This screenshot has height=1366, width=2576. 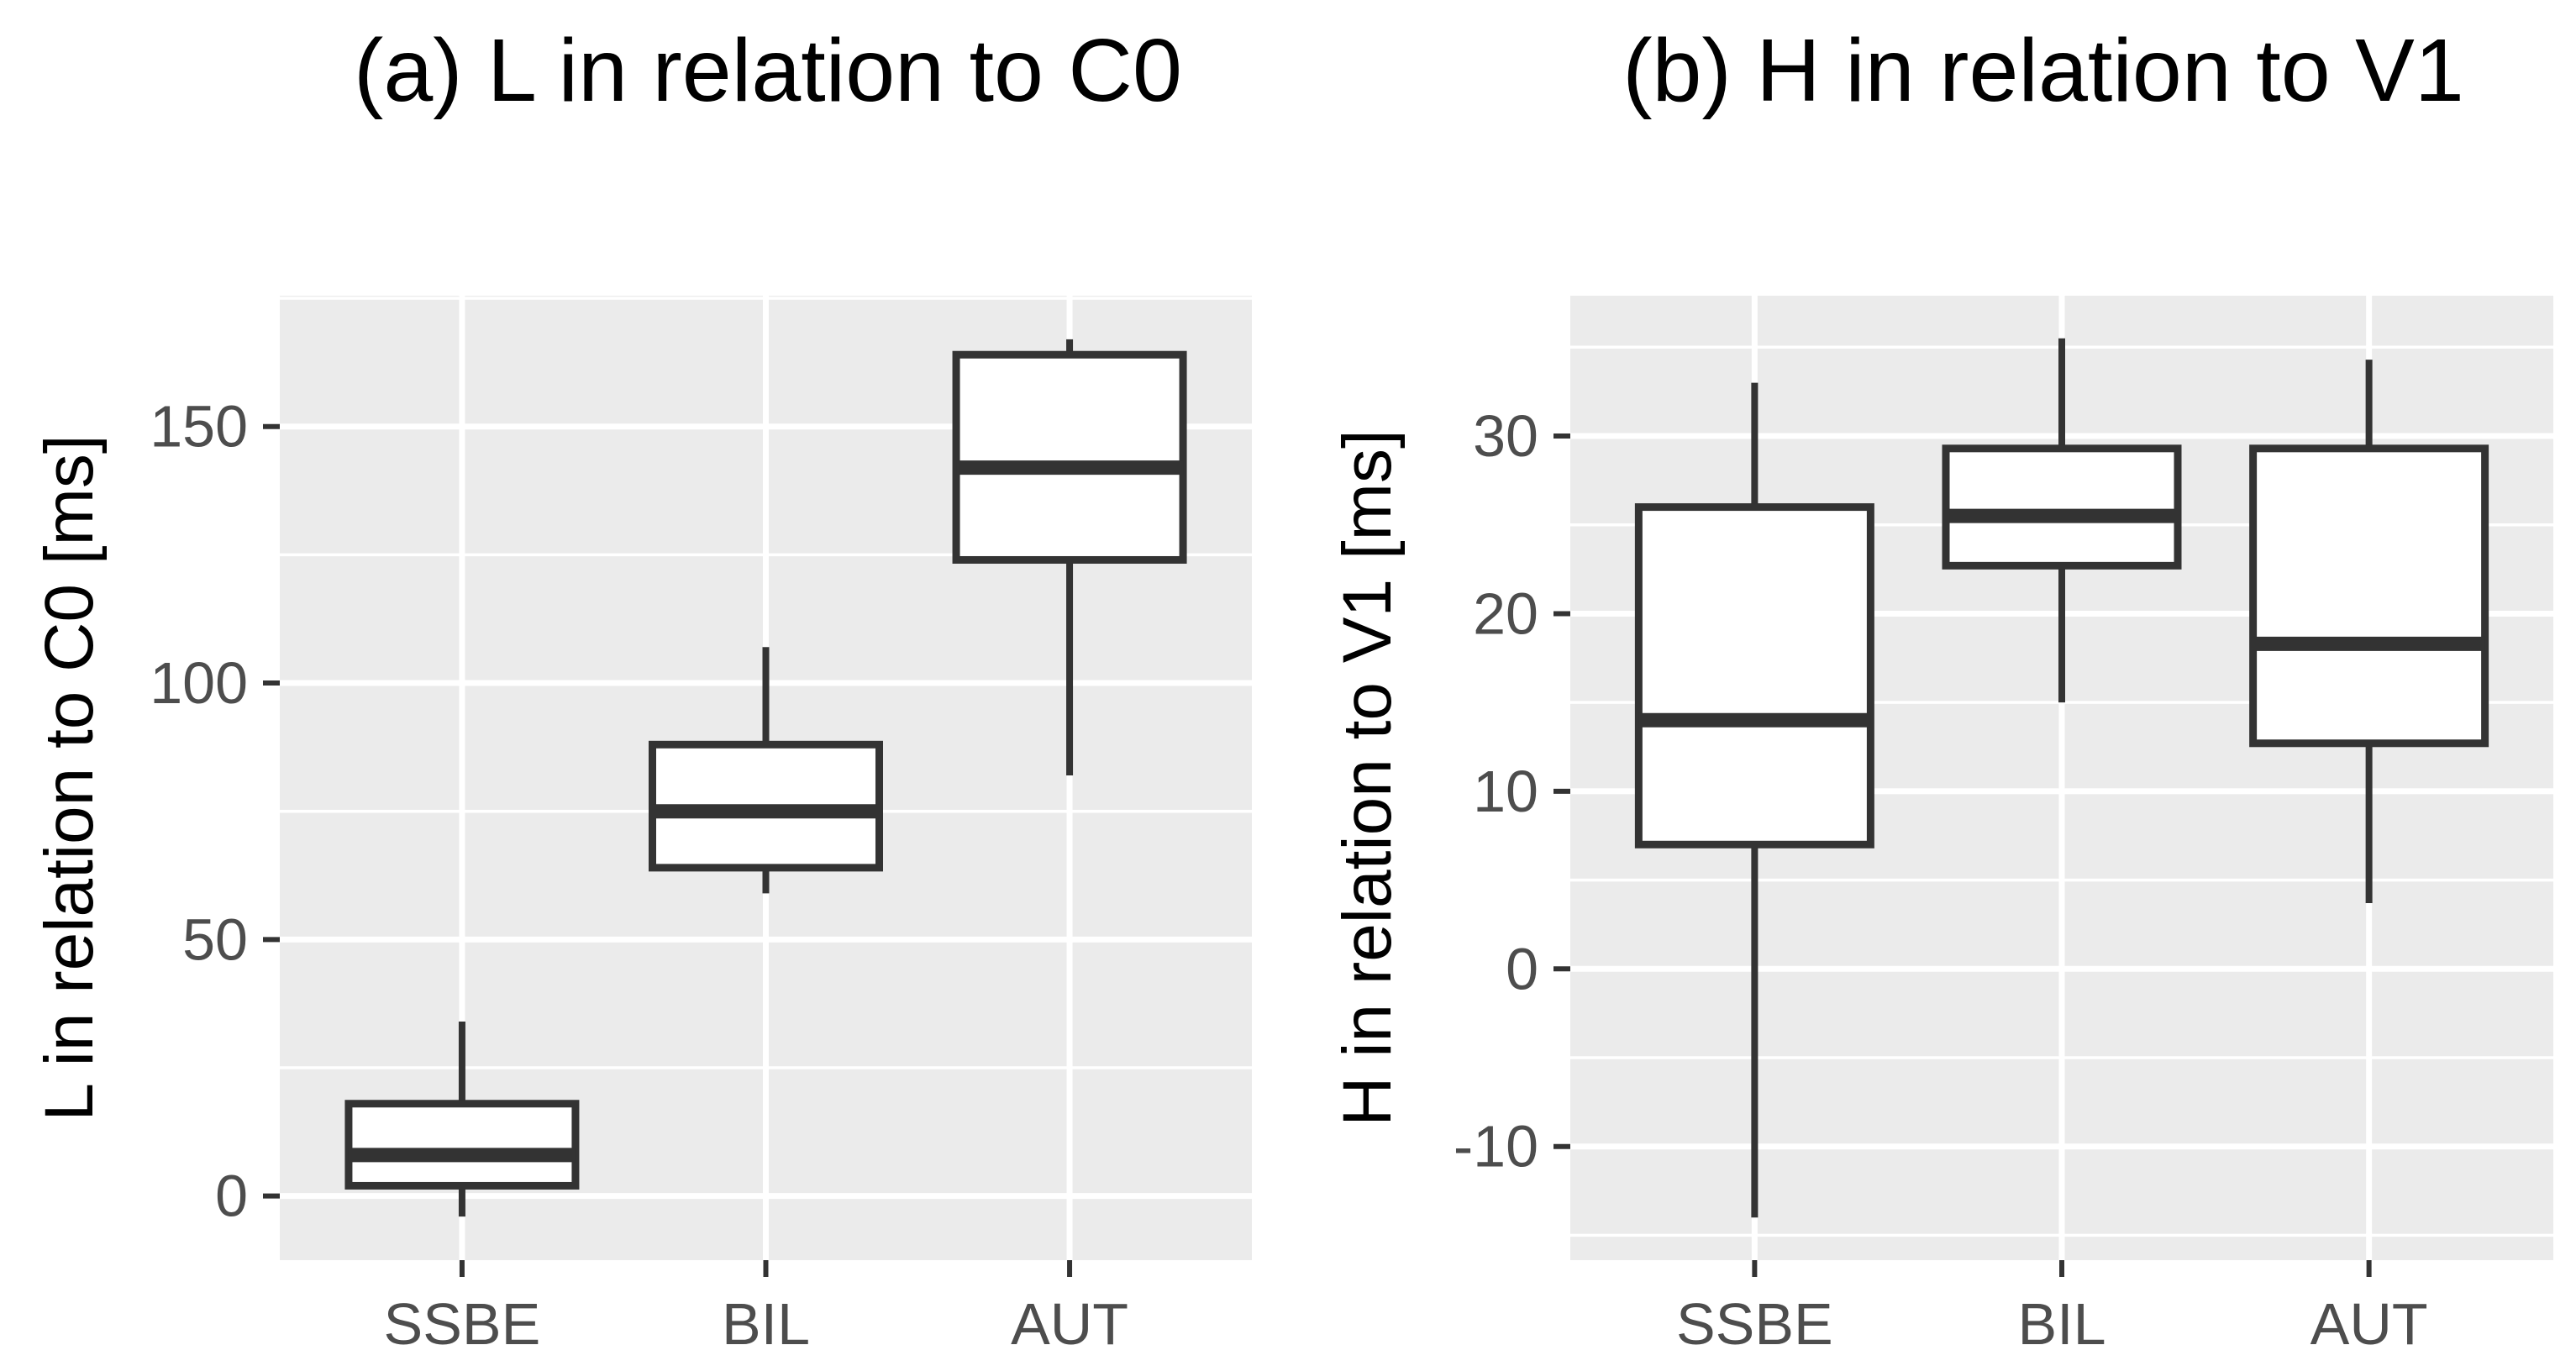 I want to click on panel-b-y-tick-label: 30, so click(x=1505, y=436).